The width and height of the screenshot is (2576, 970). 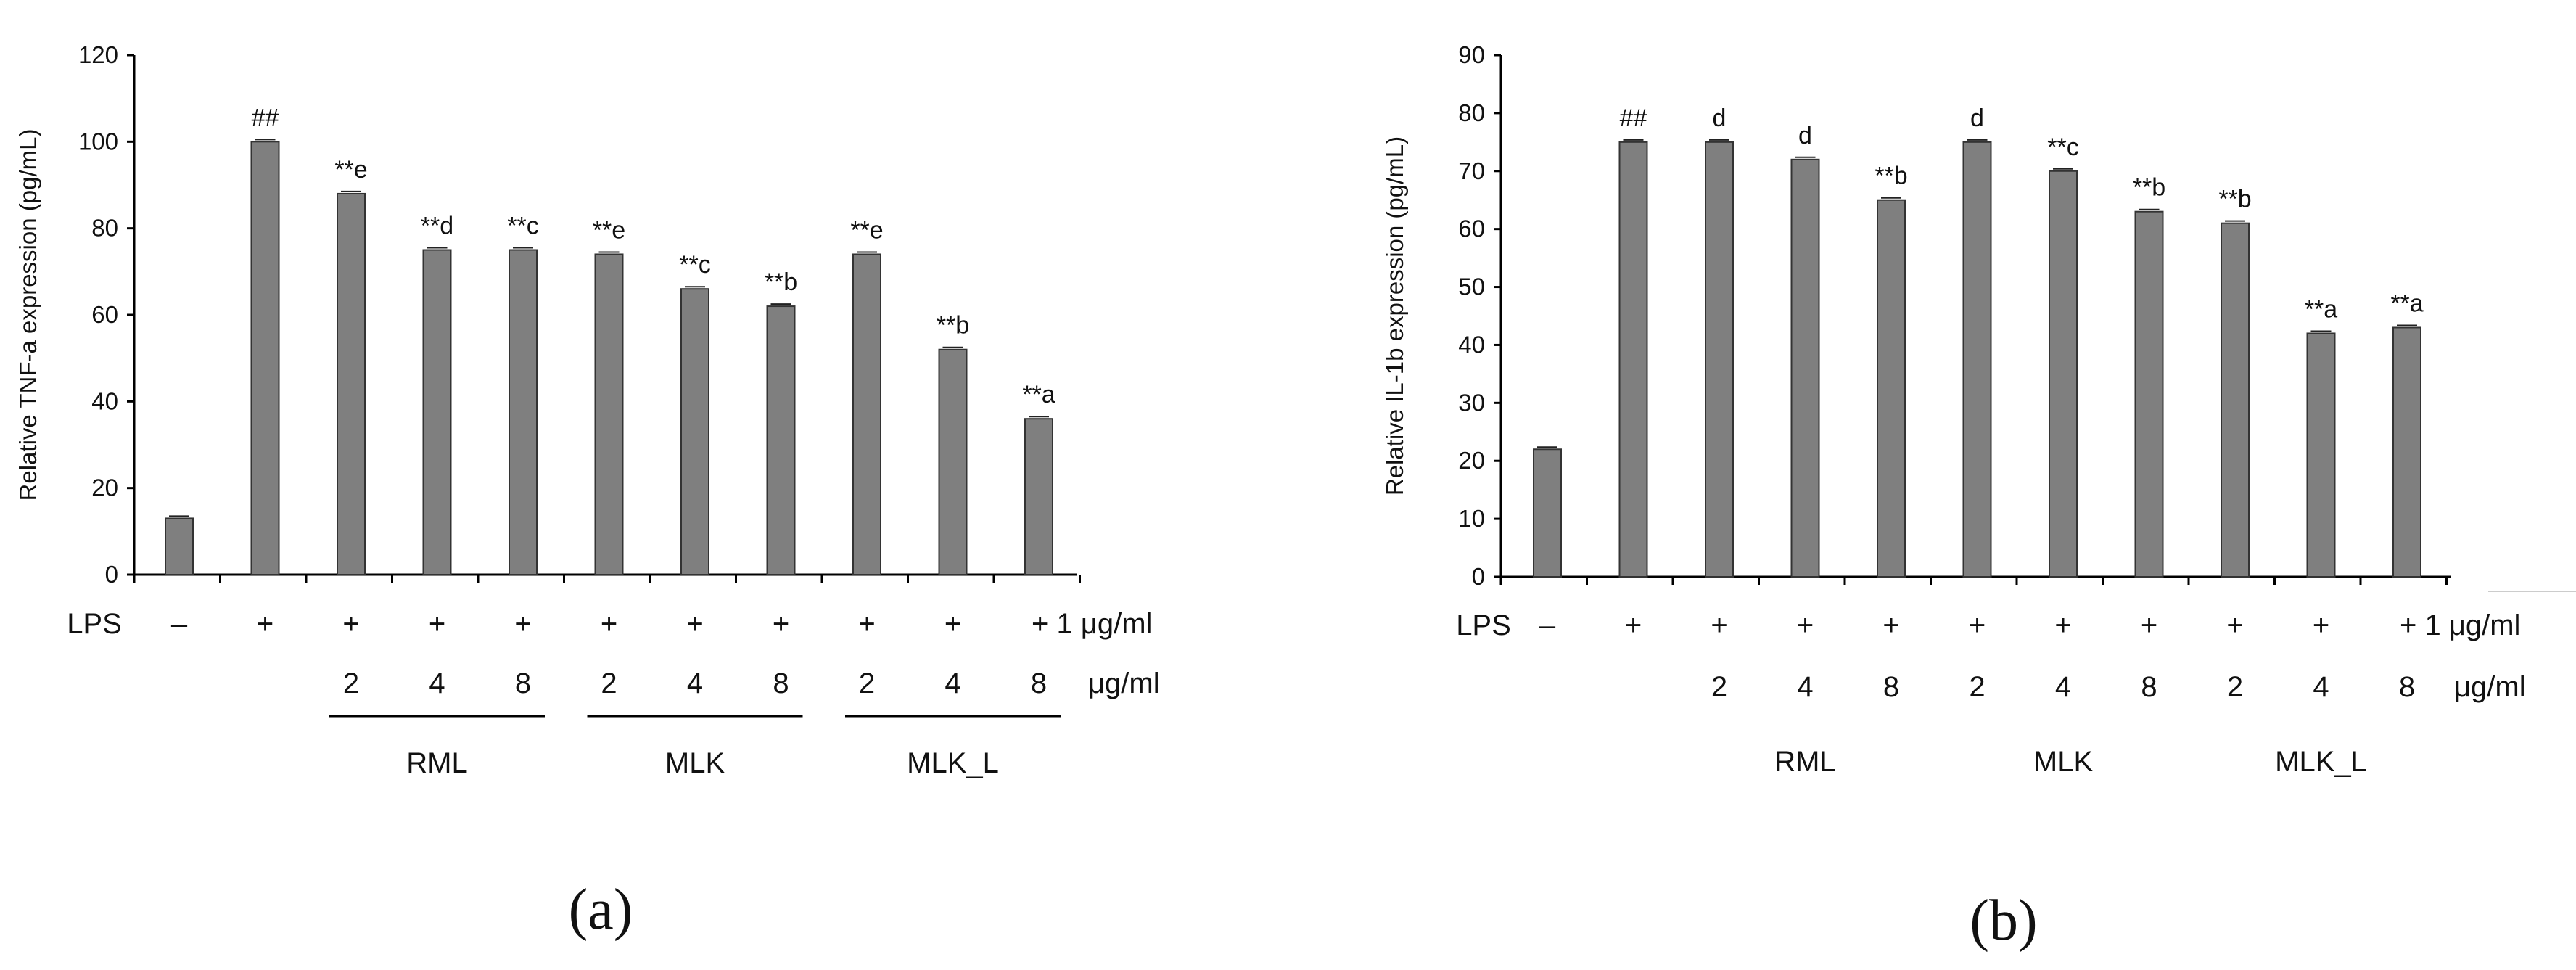 I want to click on panel-a-y-tick-label: 60, so click(x=104, y=314).